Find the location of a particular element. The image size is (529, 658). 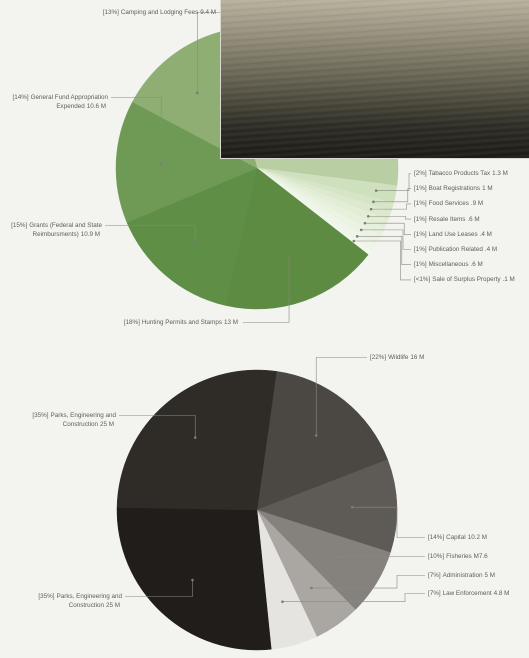

slice-label: [1%] Publication Related .4 M is located at coordinates (456, 249).